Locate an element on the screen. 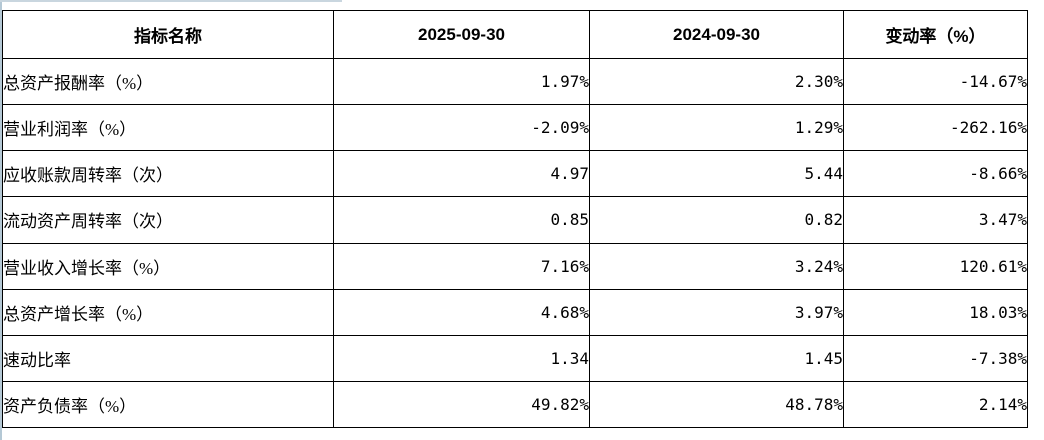 Image resolution: width=1044 pixels, height=440 pixels. column-header-2025-09-30: 2025-09-30 is located at coordinates (461, 34).